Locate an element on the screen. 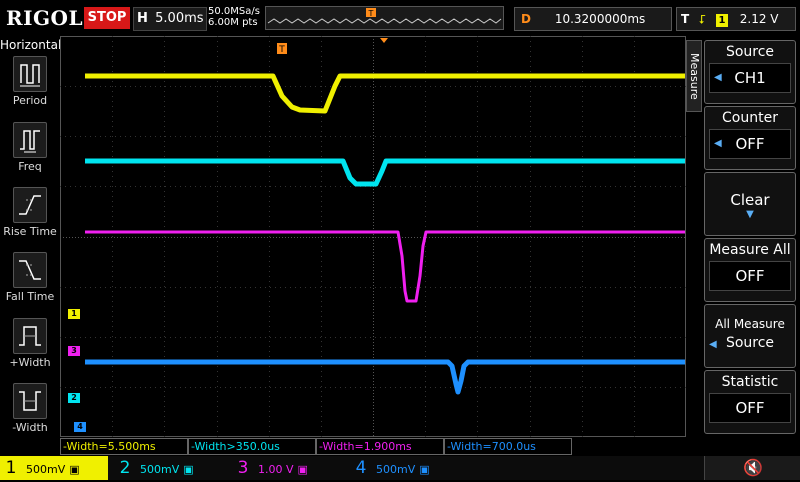 The image size is (800, 482). source-title: Source is located at coordinates (750, 52).